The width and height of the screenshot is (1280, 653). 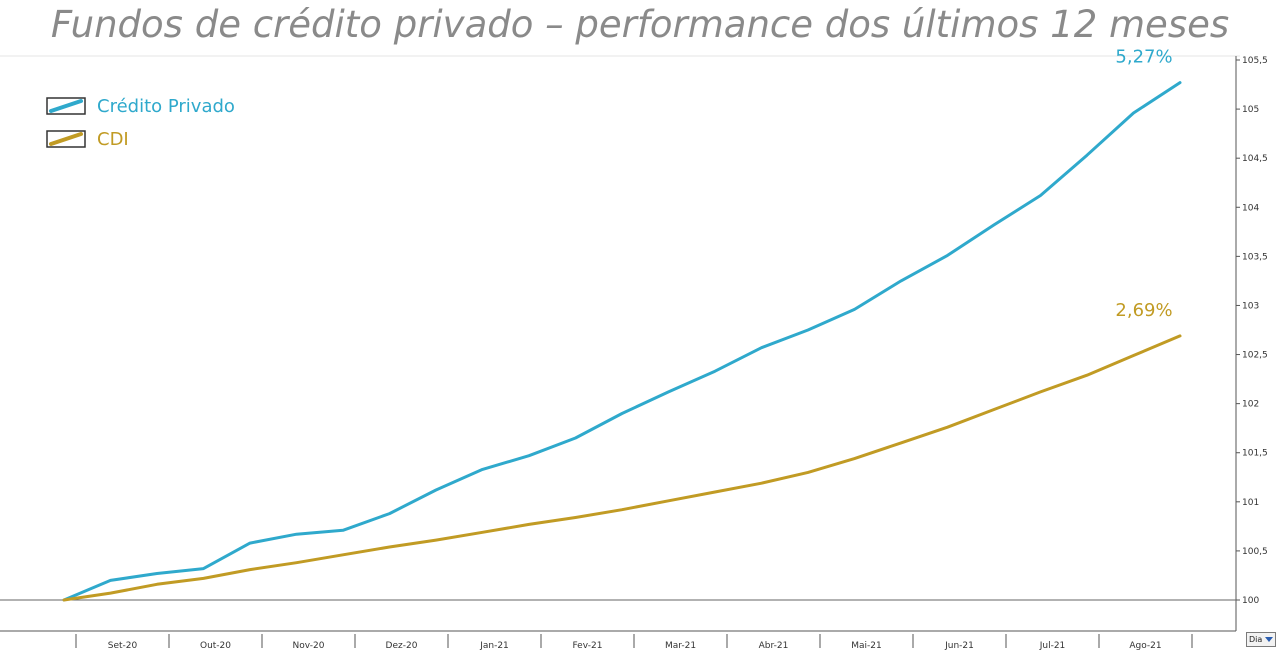 I want to click on y-tick-label: 105,5, so click(x=1255, y=61).